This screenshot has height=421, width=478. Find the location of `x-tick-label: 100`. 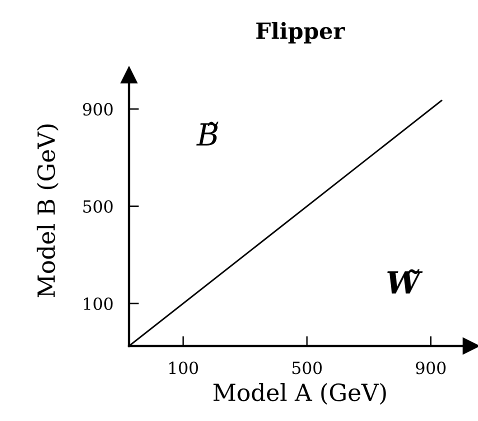

x-tick-label: 100 is located at coordinates (183, 368).